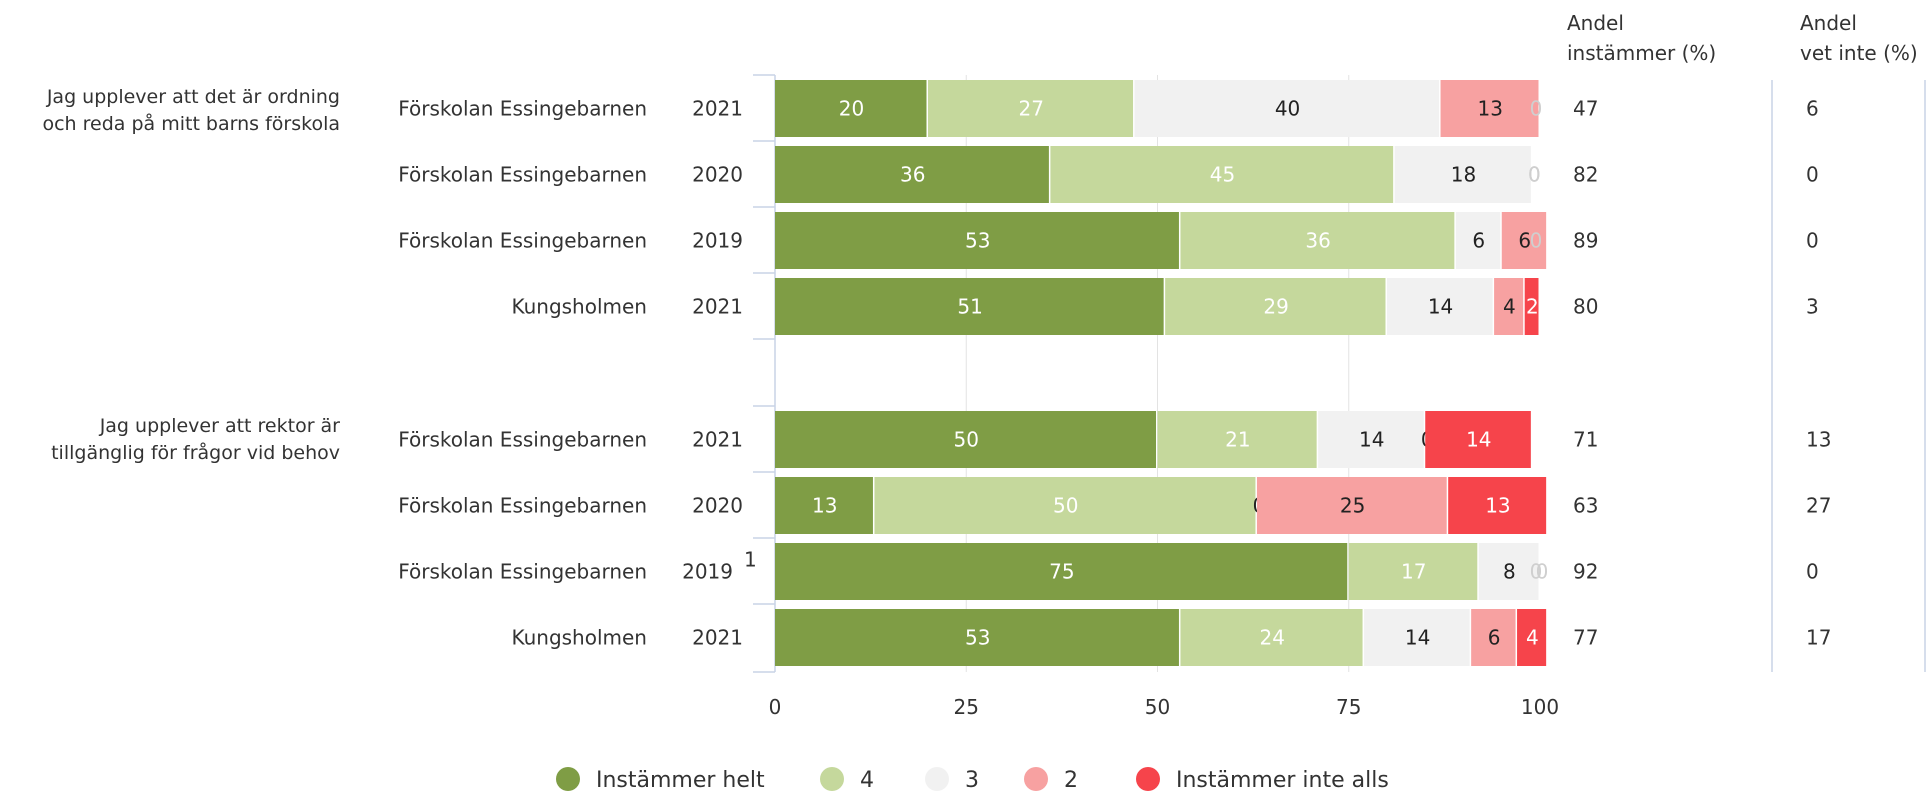 This screenshot has width=1927, height=792. What do you see at coordinates (1585, 109) in the screenshot?
I see `agree-share-value: 47` at bounding box center [1585, 109].